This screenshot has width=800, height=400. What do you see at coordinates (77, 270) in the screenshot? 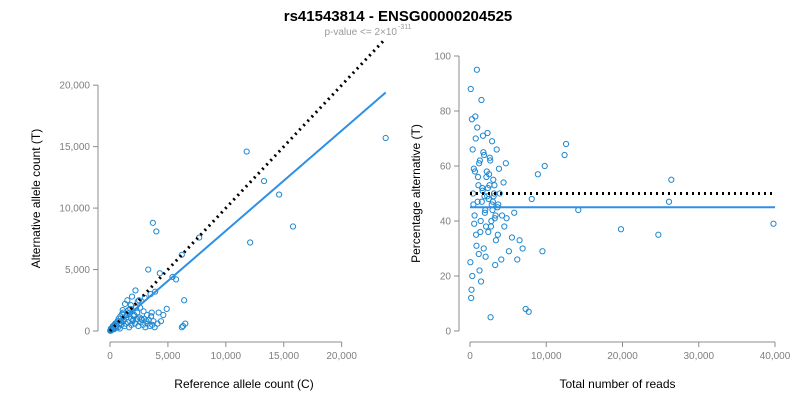
I see `y-tick-label: 5,000` at bounding box center [77, 270].